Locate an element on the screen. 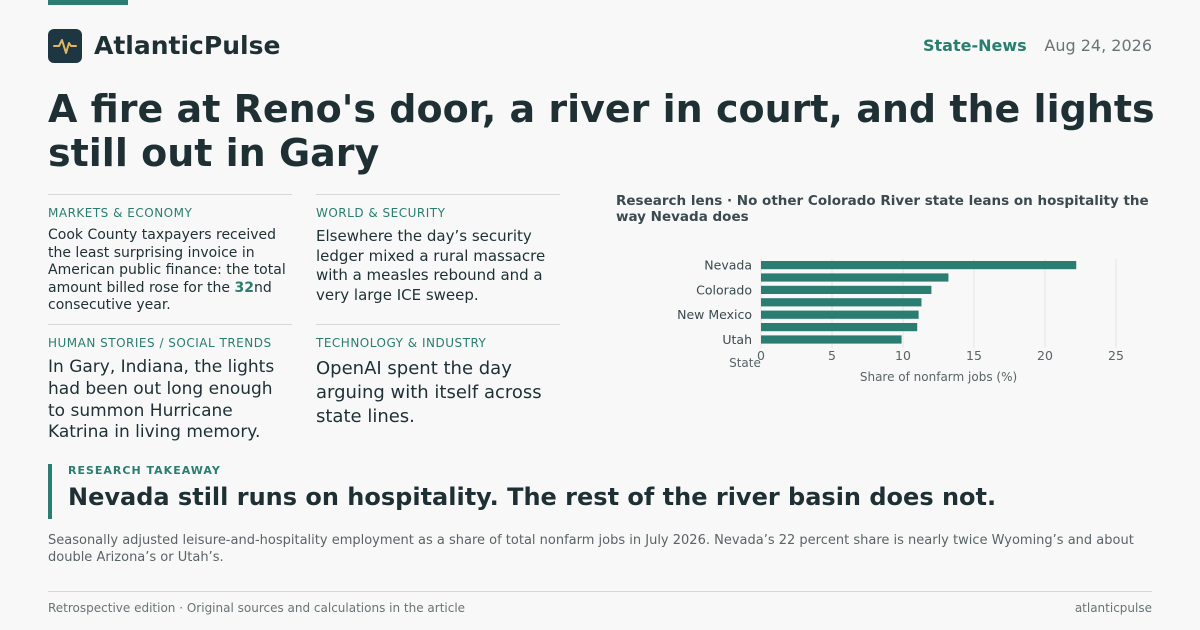  x-axis-label: Share of nonfarm jobs (%) is located at coordinates (938, 377).